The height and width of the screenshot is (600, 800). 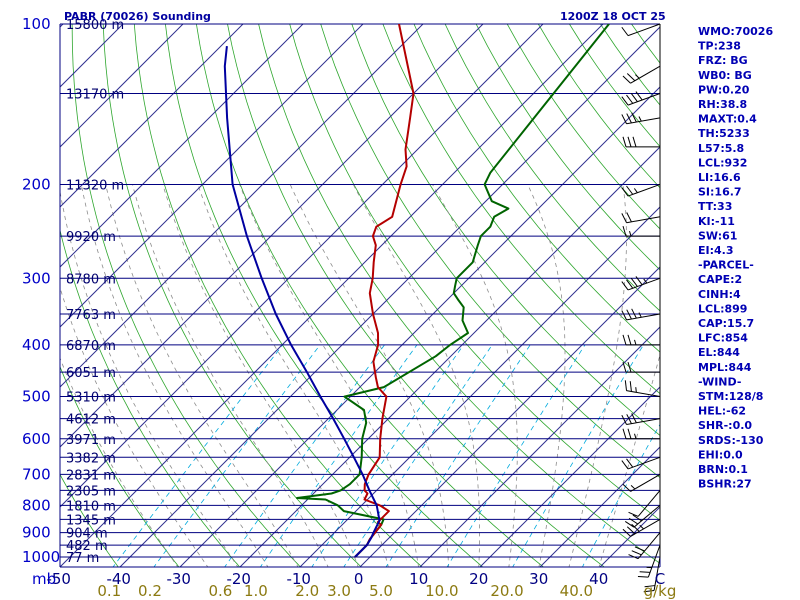 I want to click on sounding-index: CAPE:2, so click(x=720, y=279).